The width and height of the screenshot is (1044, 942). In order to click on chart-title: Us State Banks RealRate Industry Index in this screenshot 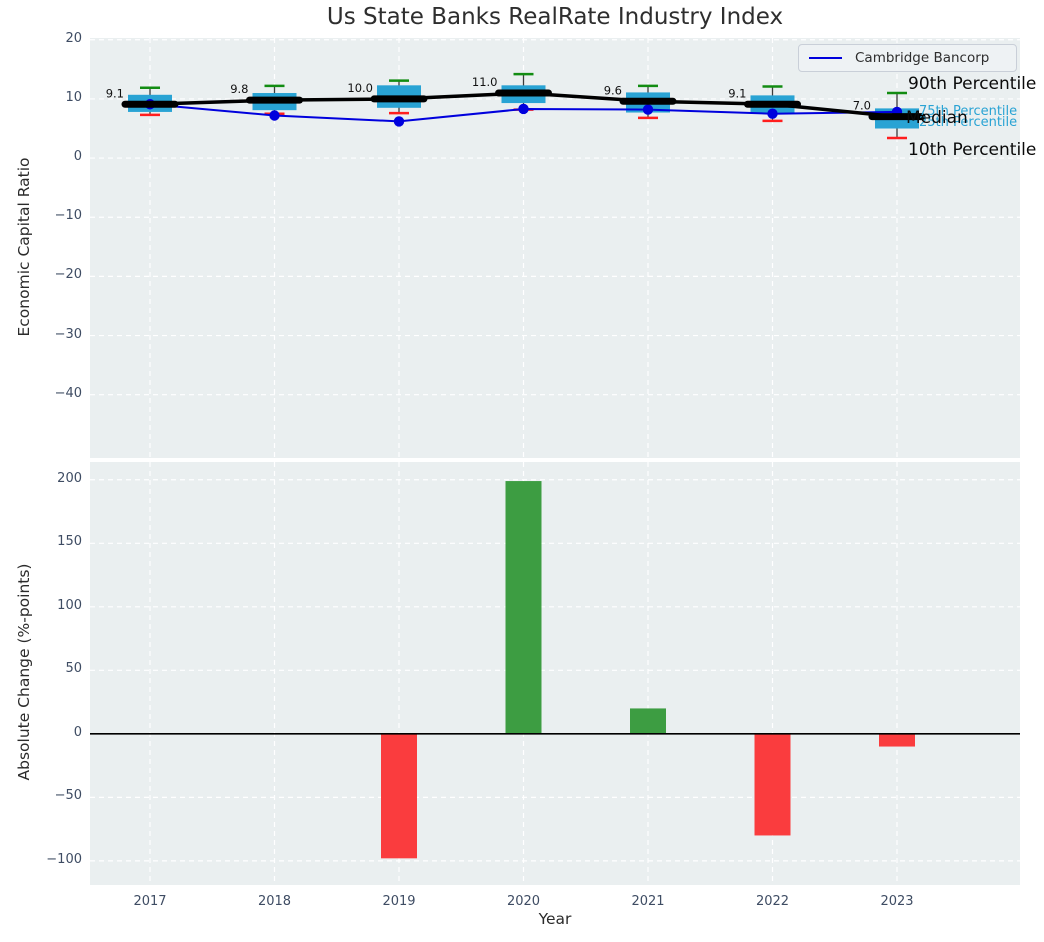, I will do `click(555, 17)`.